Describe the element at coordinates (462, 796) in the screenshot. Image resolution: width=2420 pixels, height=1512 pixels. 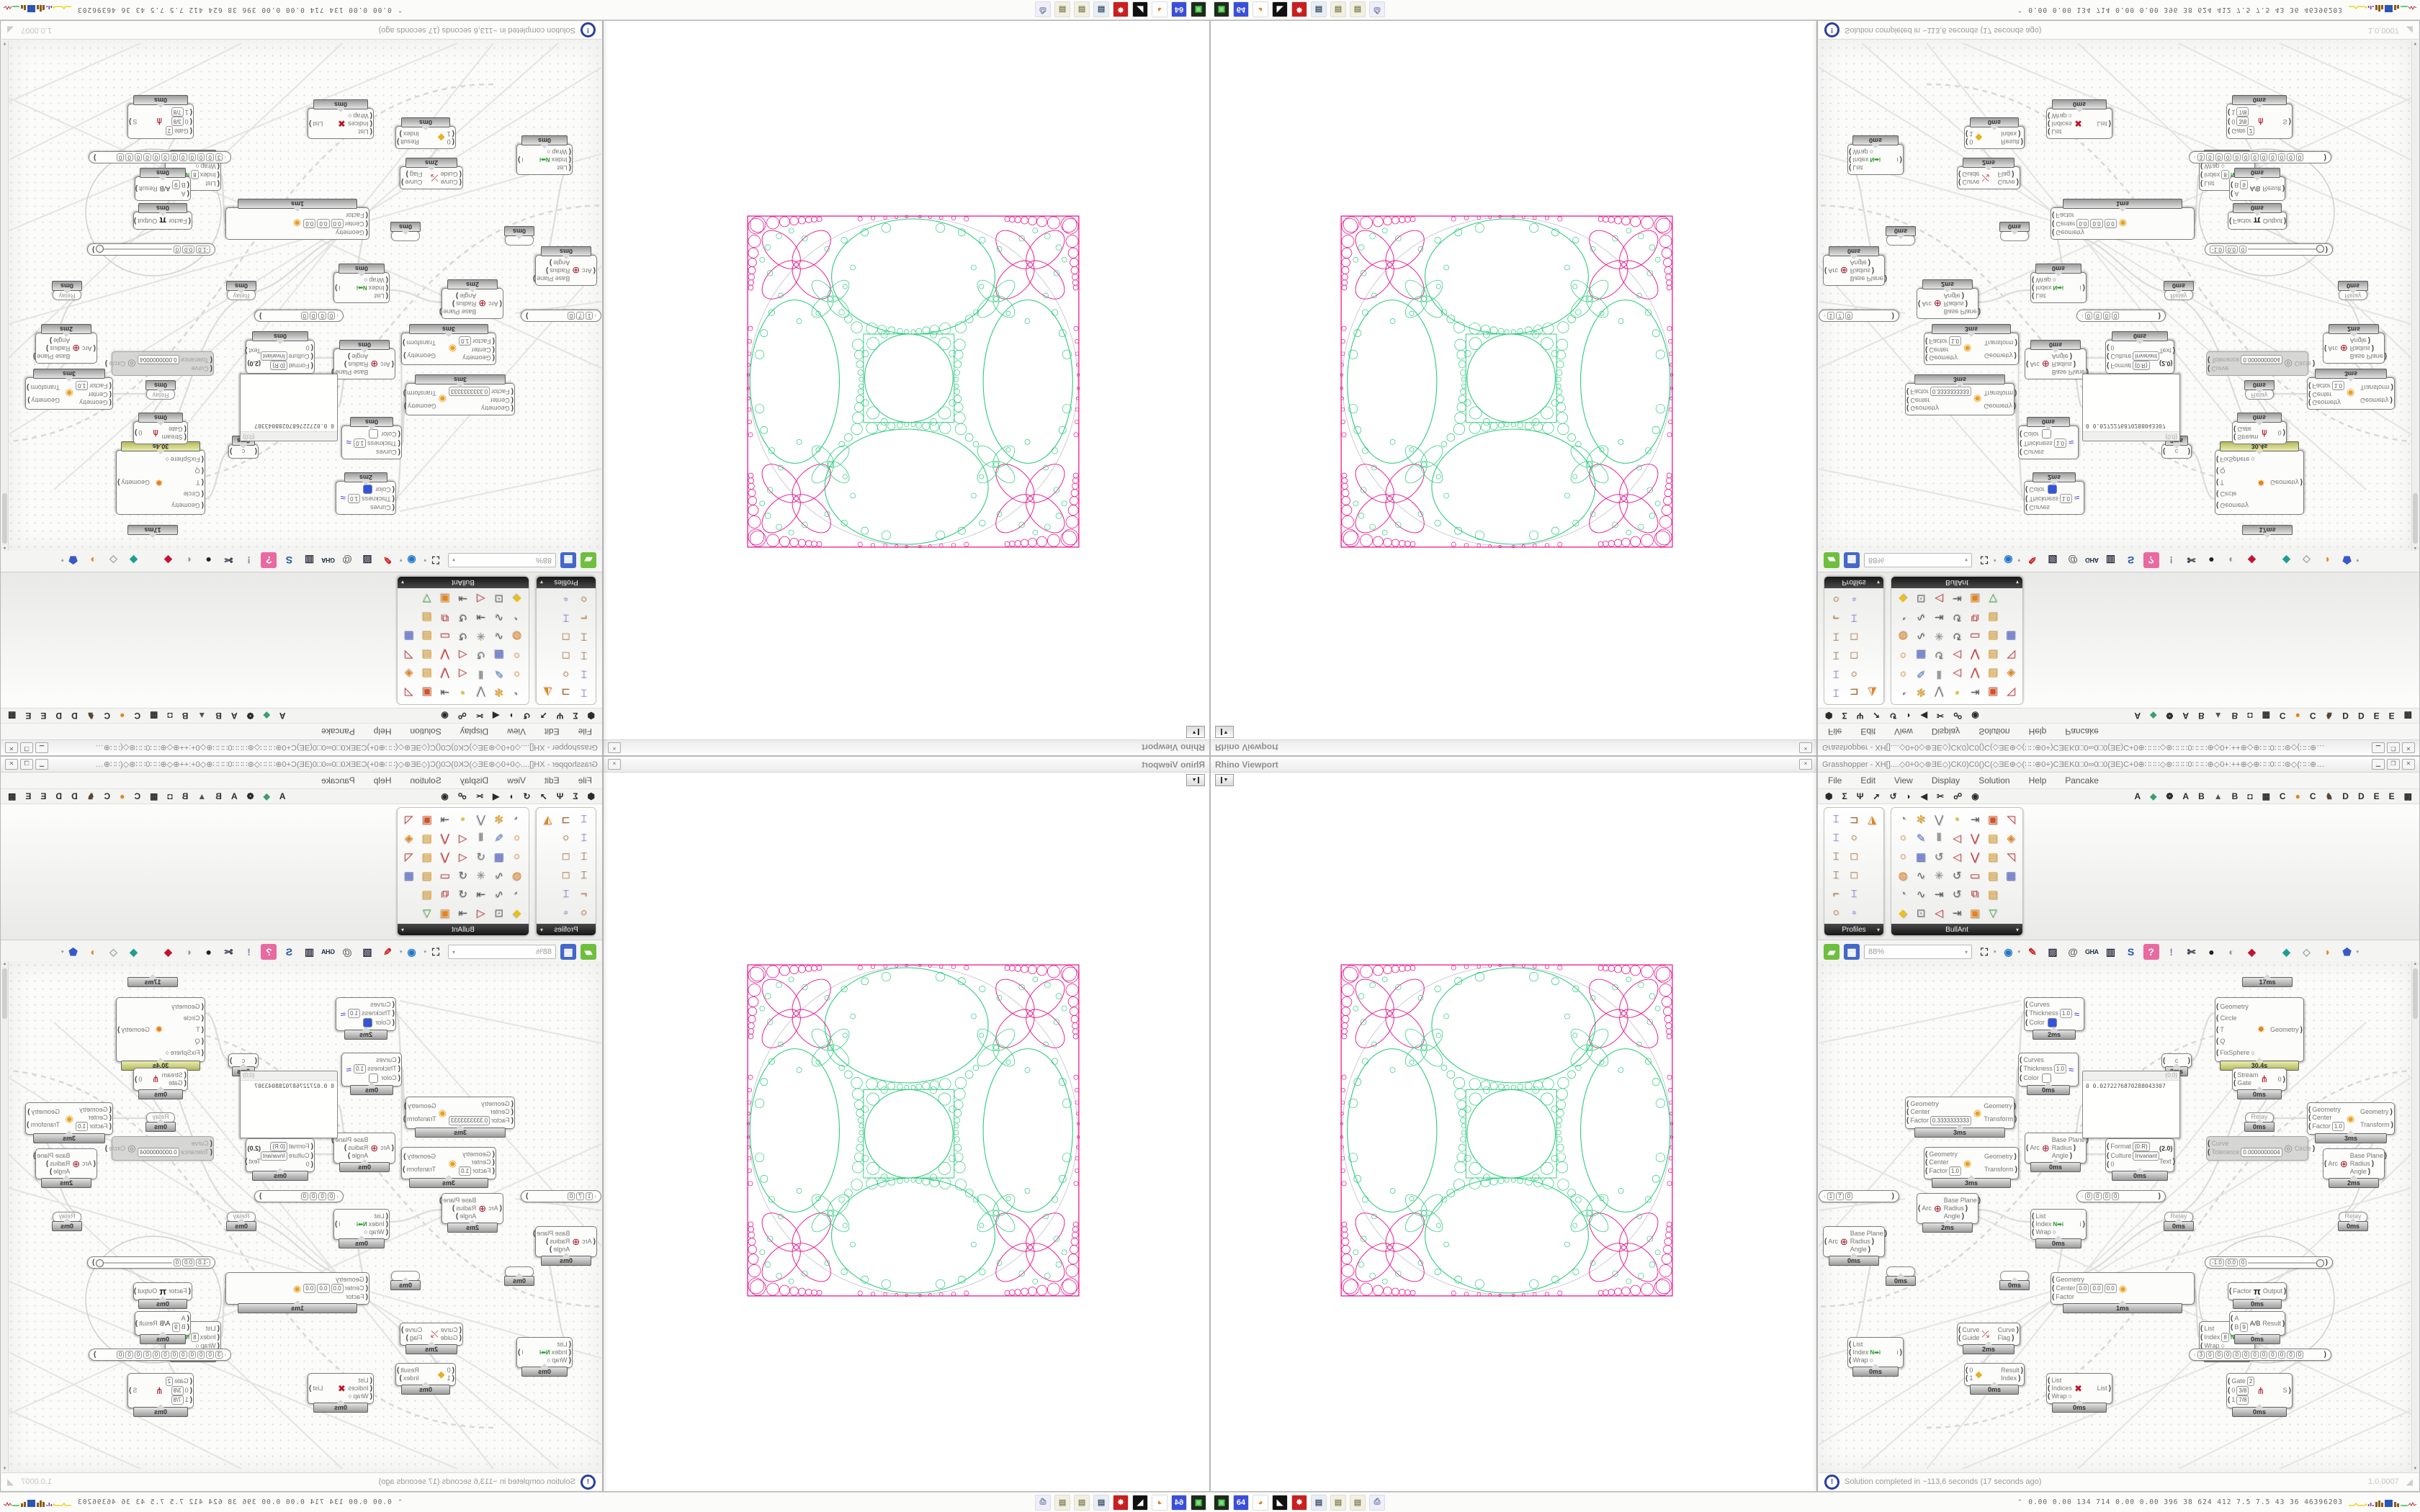
I see `tab-core-8: ☍` at that location.